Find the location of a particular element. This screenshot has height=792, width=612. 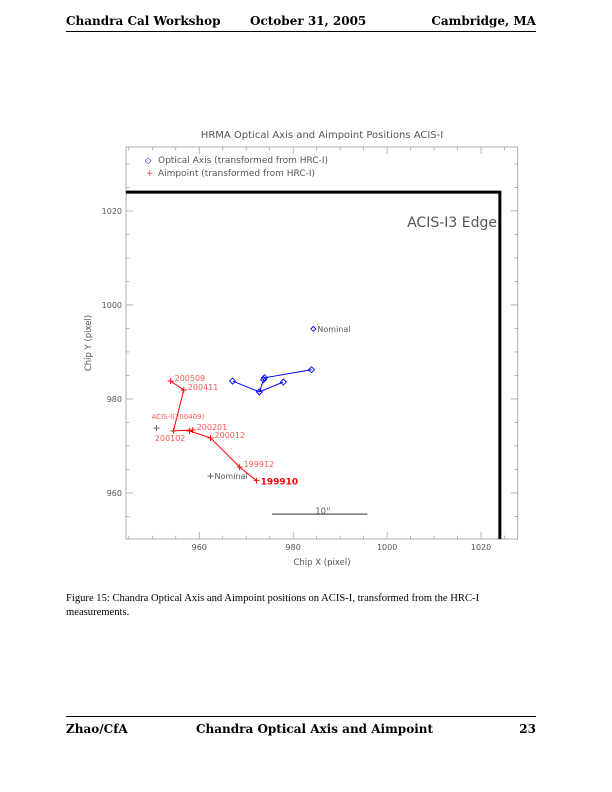

y-tick-label: 1000 is located at coordinates (112, 305).